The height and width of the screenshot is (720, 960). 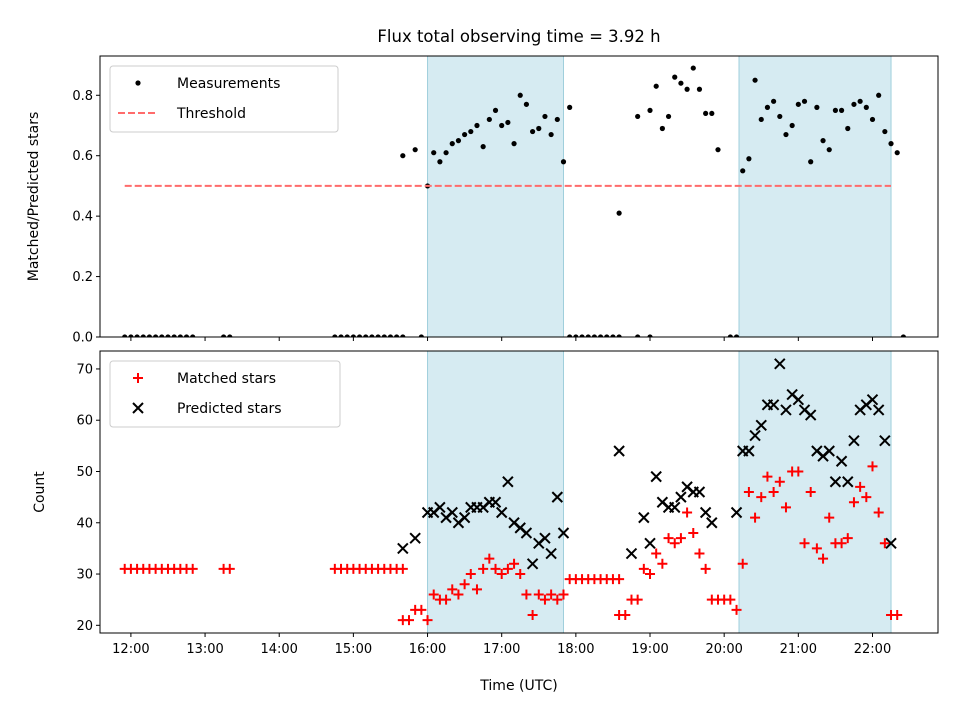 What do you see at coordinates (82, 277) in the screenshot?
I see `y-tick-label: 0.2` at bounding box center [82, 277].